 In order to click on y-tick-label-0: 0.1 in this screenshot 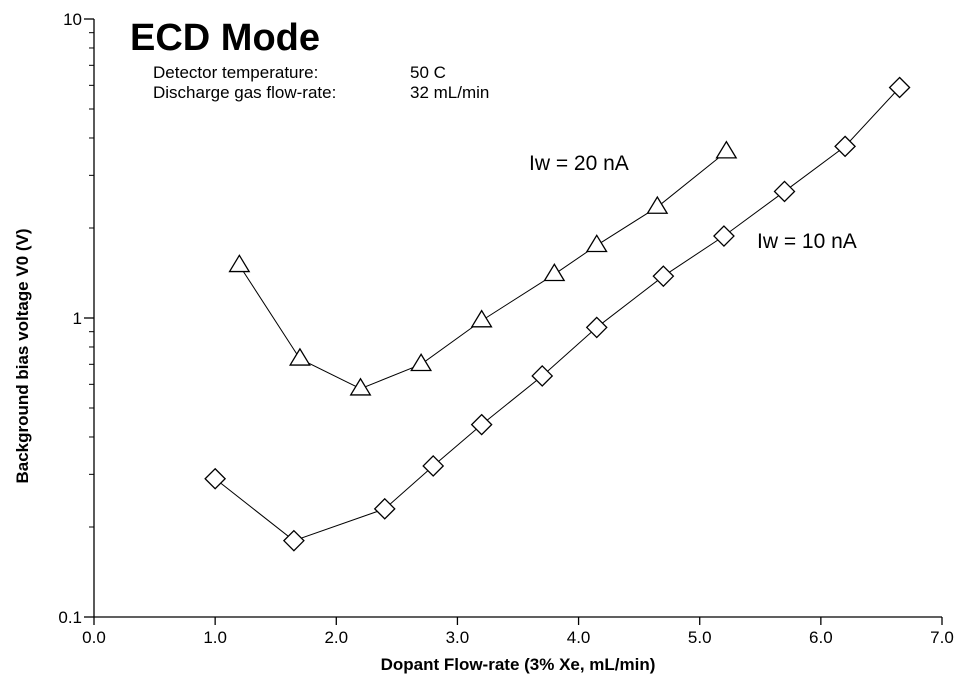, I will do `click(70, 617)`.